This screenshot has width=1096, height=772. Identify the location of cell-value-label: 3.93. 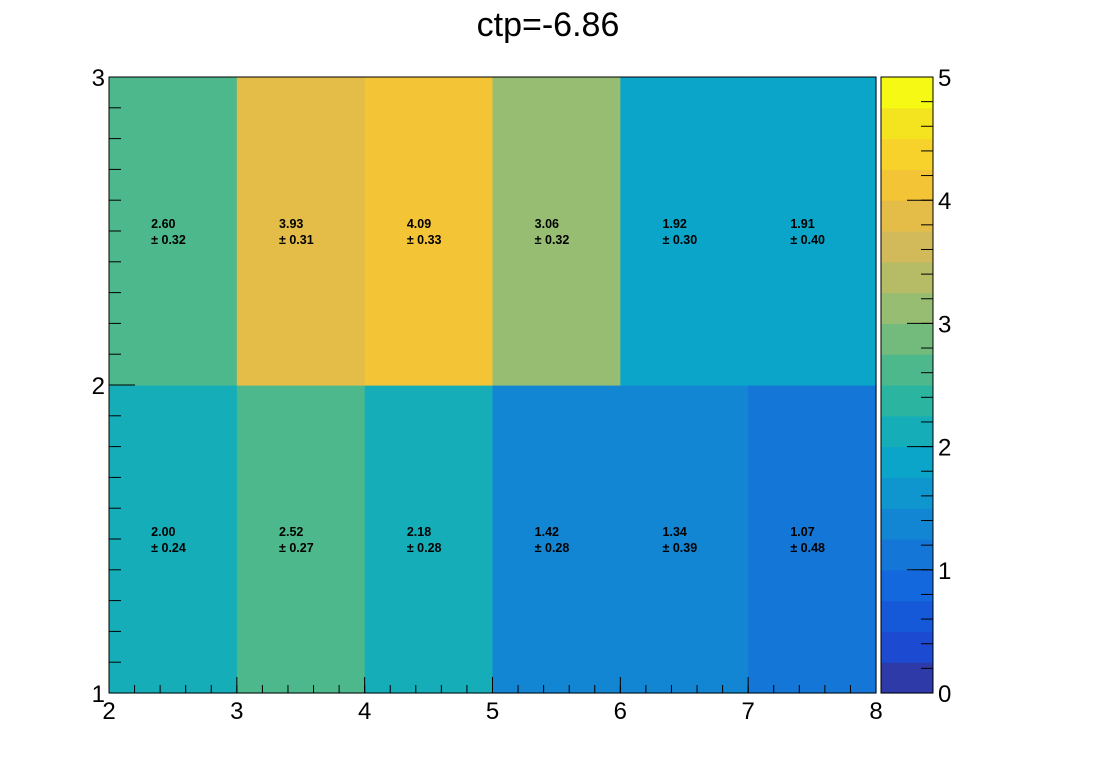
(291, 224).